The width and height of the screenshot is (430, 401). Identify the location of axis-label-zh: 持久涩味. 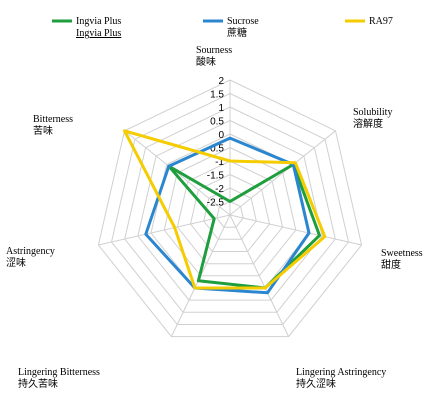
(316, 383).